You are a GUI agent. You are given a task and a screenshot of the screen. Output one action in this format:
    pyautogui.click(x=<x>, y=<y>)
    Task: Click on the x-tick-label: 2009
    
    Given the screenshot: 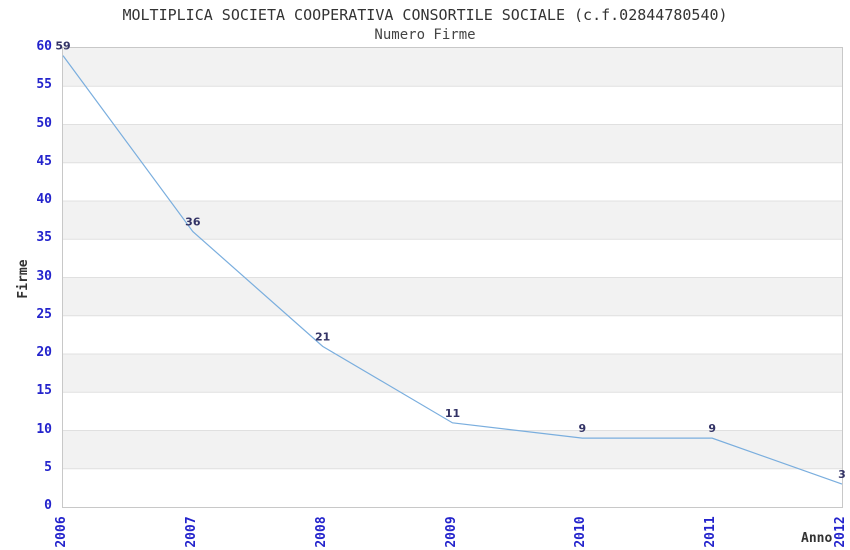 What is the action you would take?
    pyautogui.click(x=451, y=532)
    